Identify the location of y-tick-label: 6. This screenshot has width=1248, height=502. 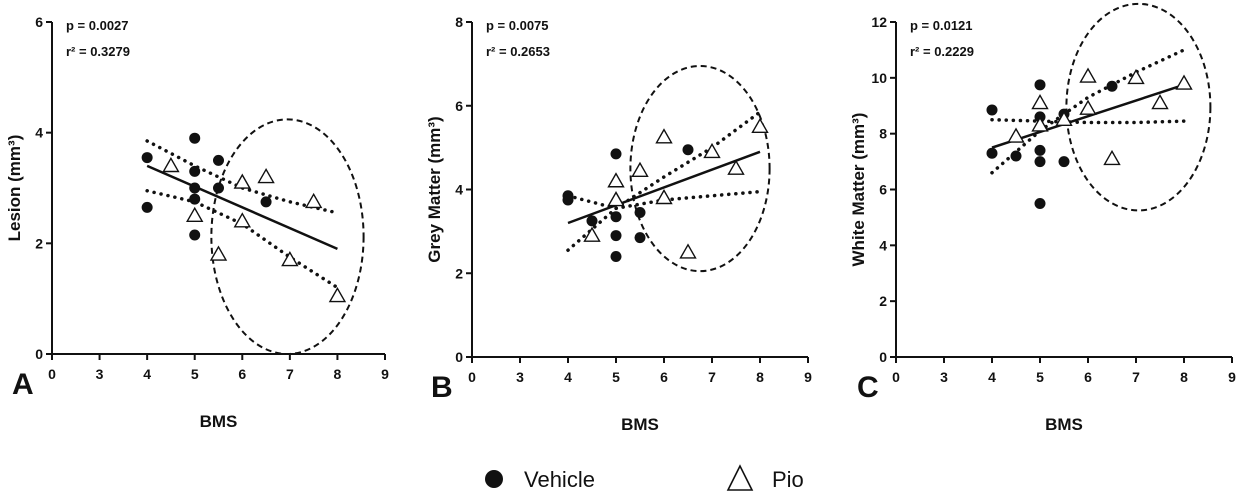
(39, 22).